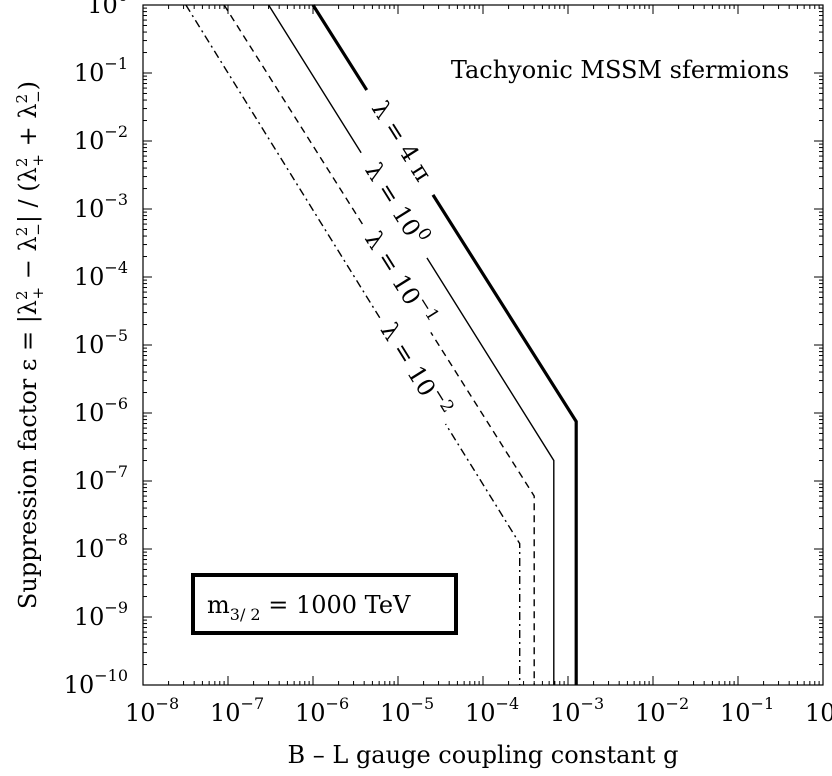 The image size is (832, 776). Describe the element at coordinates (593, 703) in the screenshot. I see `x-tick-exp: −3` at that location.